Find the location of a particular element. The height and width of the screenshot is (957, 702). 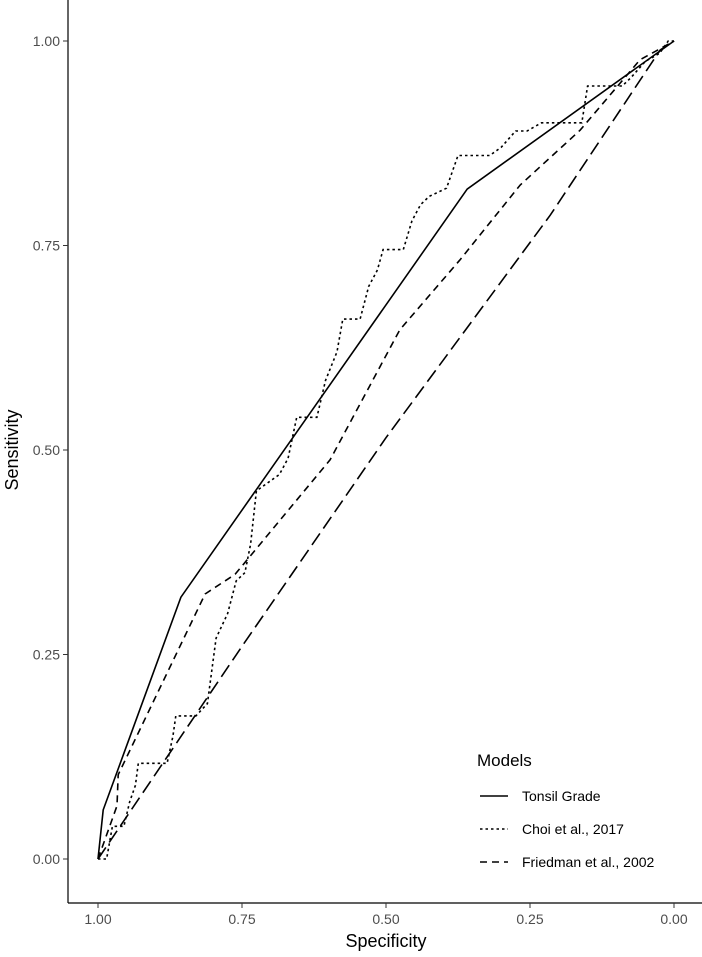

y-axis-title: Sensitivity is located at coordinates (12, 449).